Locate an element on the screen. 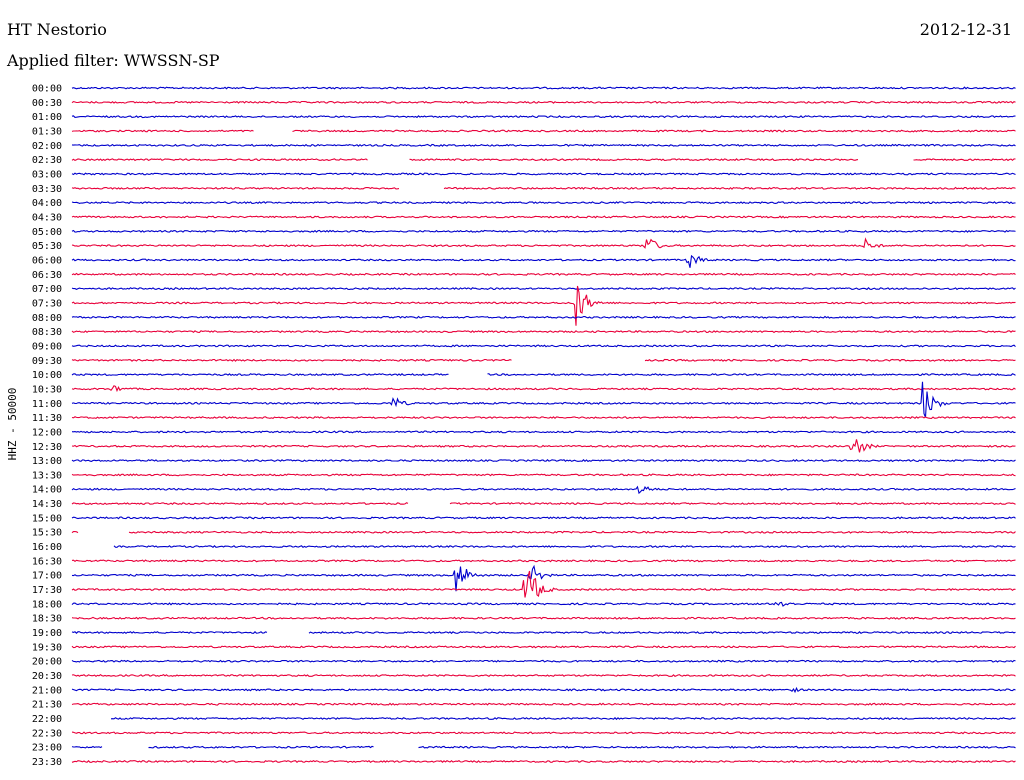 The image size is (1024, 780). row-label-0300: 03:00 is located at coordinates (47, 174).